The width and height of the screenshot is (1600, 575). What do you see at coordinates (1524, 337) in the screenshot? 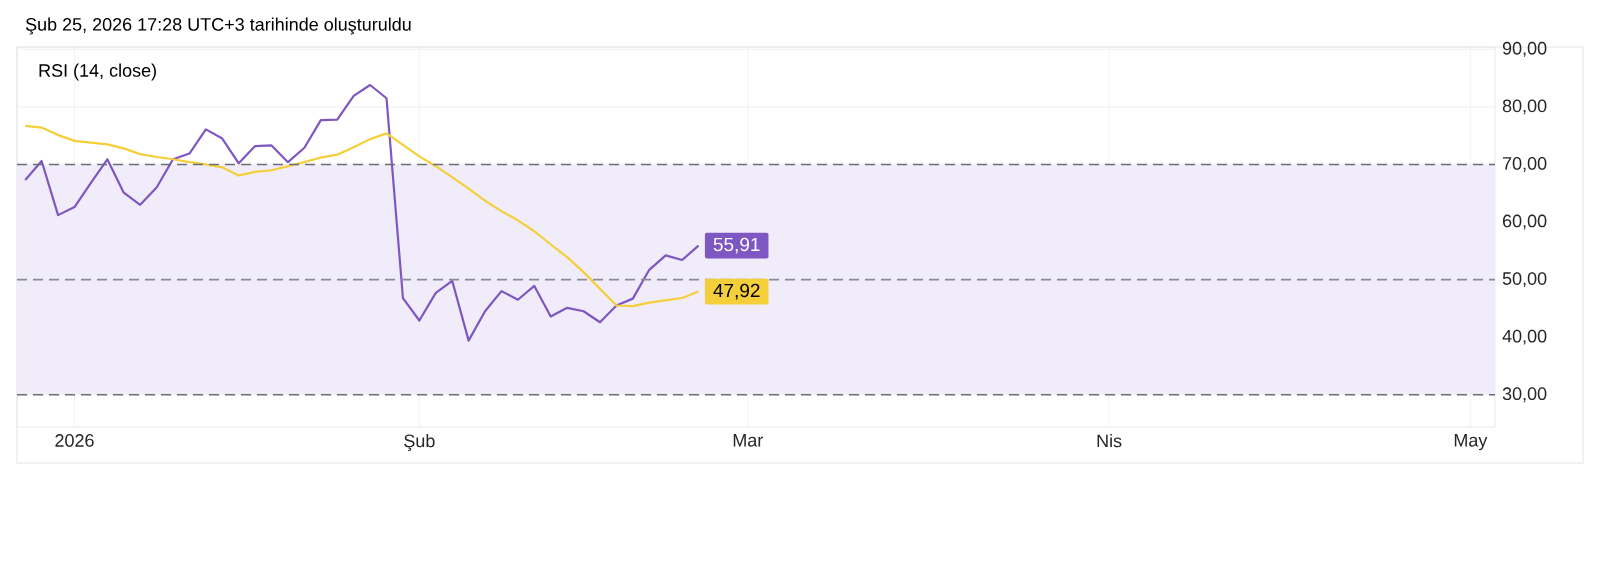
I see `y-tick-label: 40,00` at bounding box center [1524, 337].